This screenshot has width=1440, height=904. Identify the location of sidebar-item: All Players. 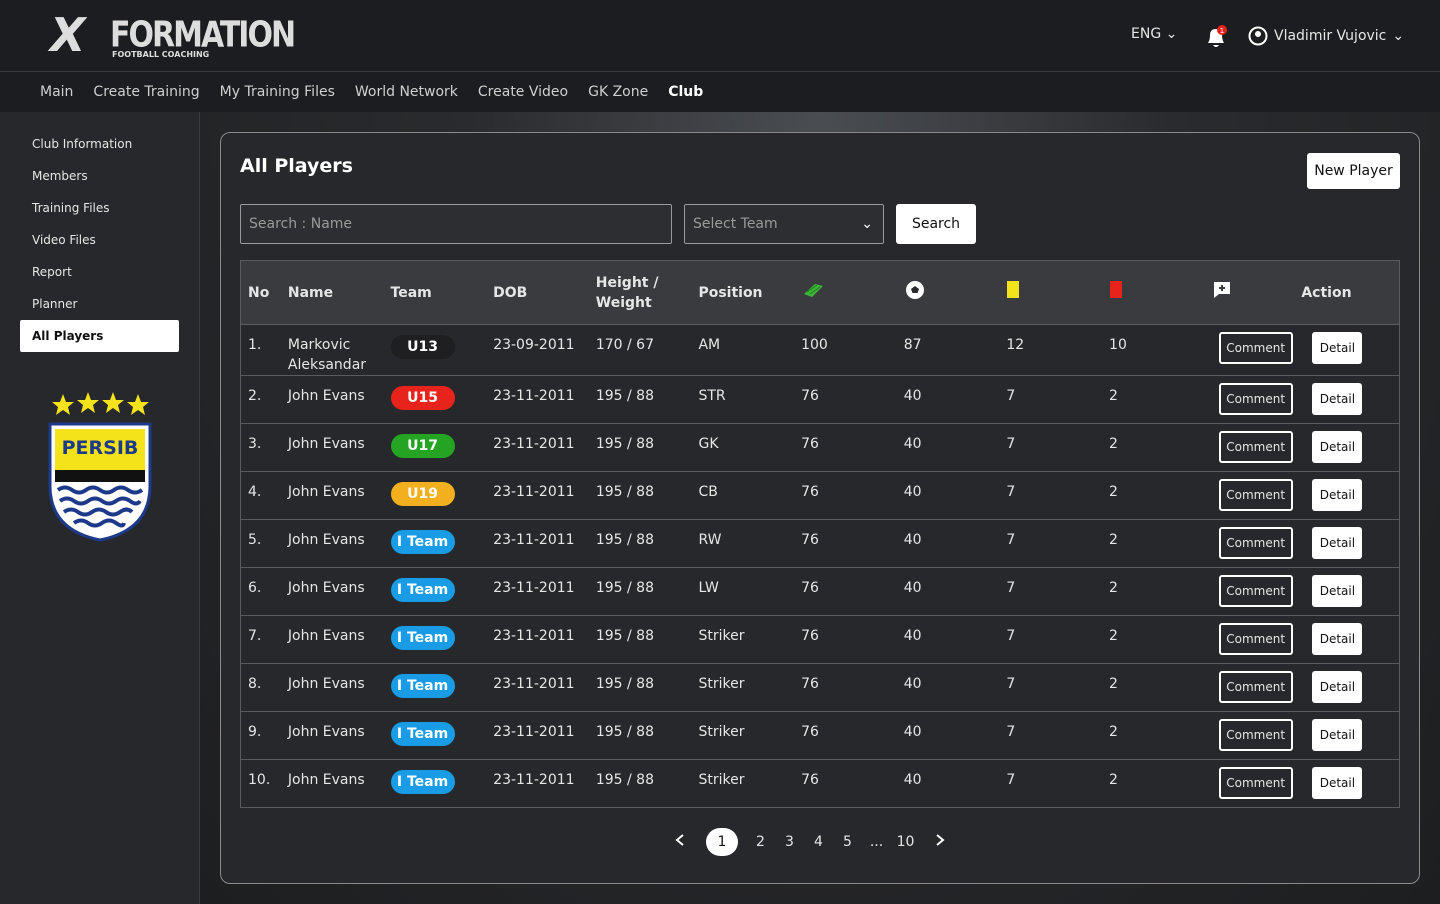
(99, 336).